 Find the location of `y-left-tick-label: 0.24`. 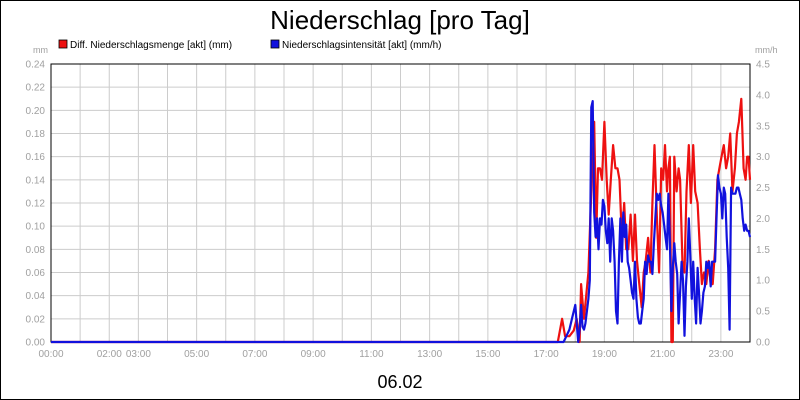

y-left-tick-label: 0.24 is located at coordinates (36, 65).